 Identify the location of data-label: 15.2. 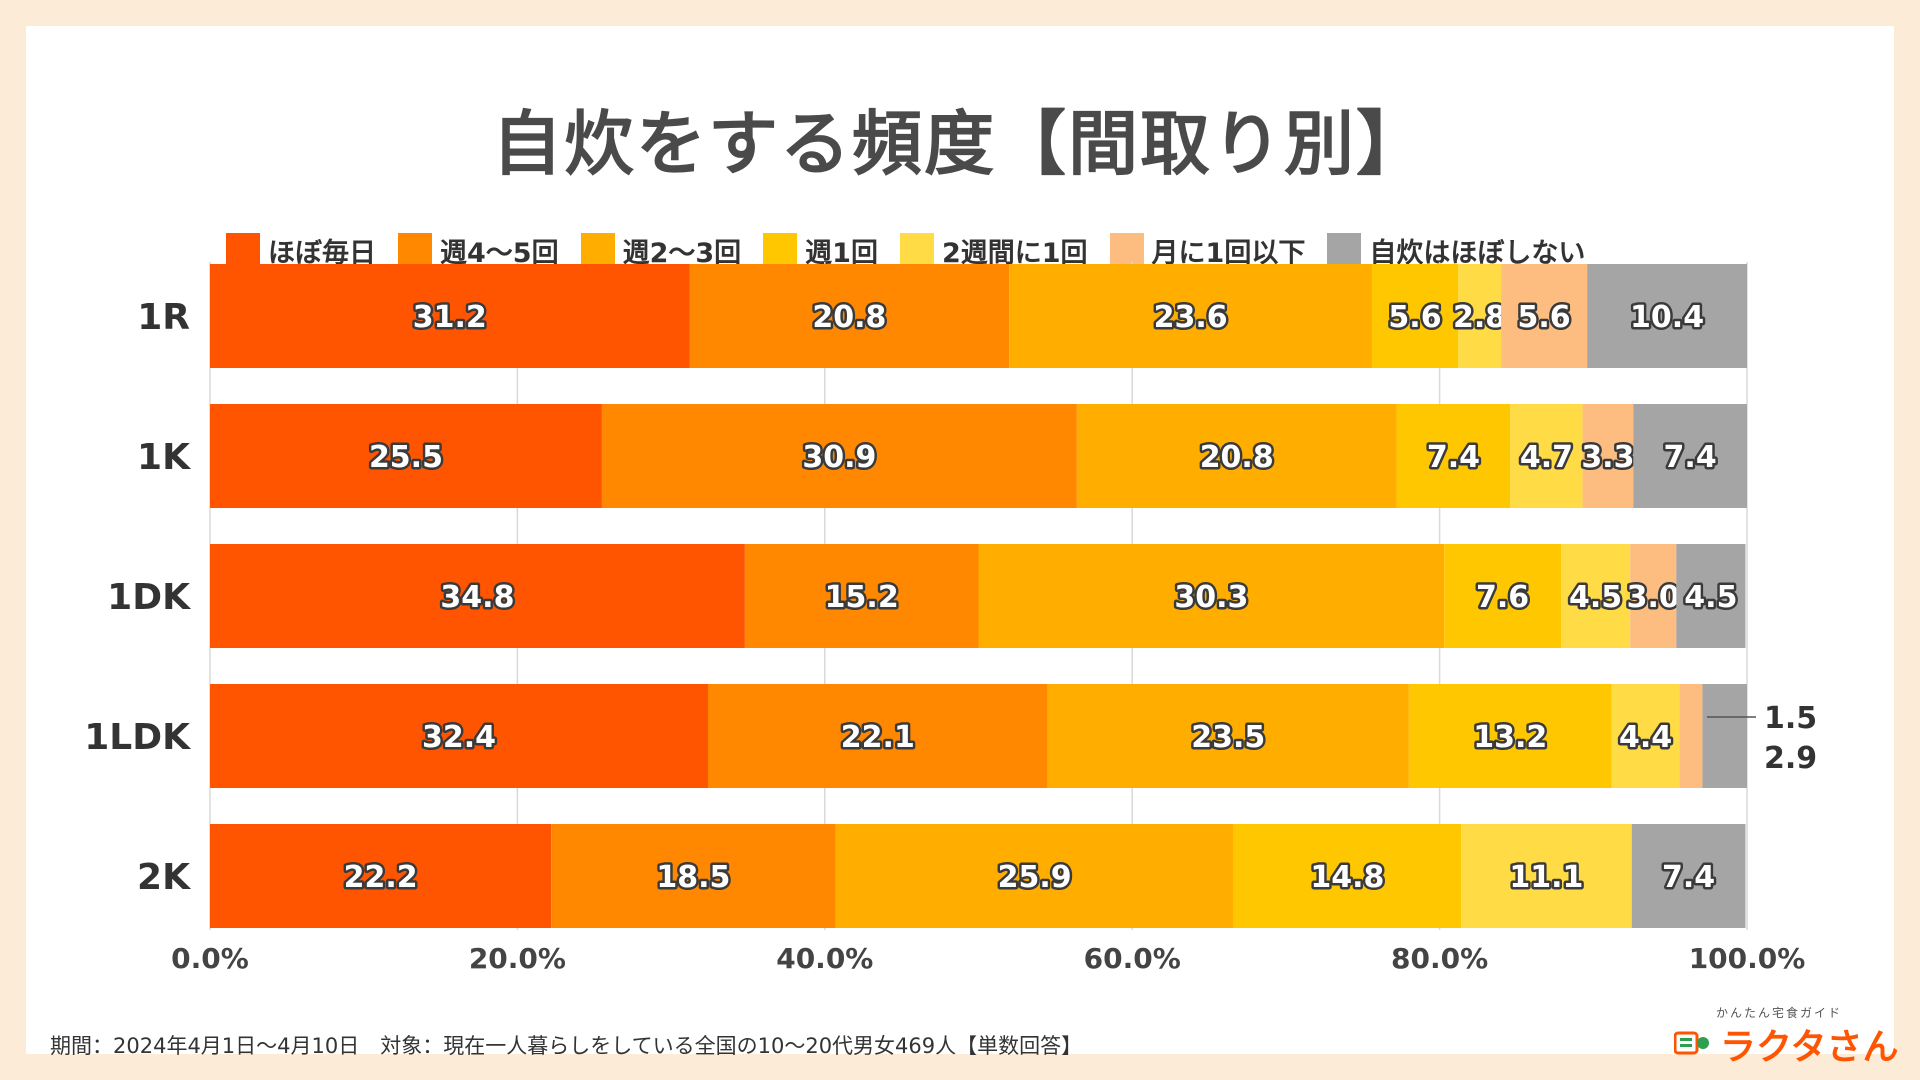
(862, 597).